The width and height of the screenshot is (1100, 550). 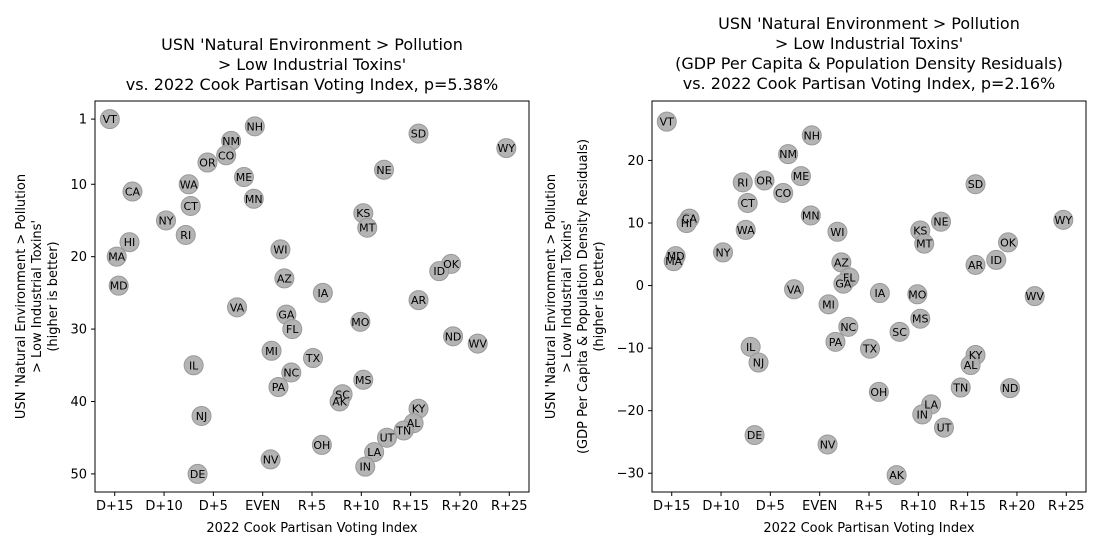 I want to click on point-marker-me, so click(x=243, y=177).